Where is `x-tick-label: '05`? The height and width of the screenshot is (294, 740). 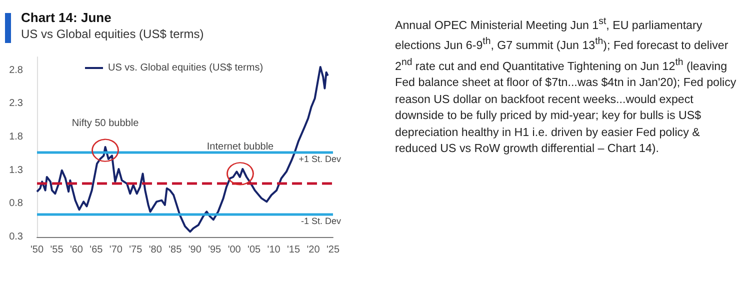
x-tick-label: '05 is located at coordinates (255, 250).